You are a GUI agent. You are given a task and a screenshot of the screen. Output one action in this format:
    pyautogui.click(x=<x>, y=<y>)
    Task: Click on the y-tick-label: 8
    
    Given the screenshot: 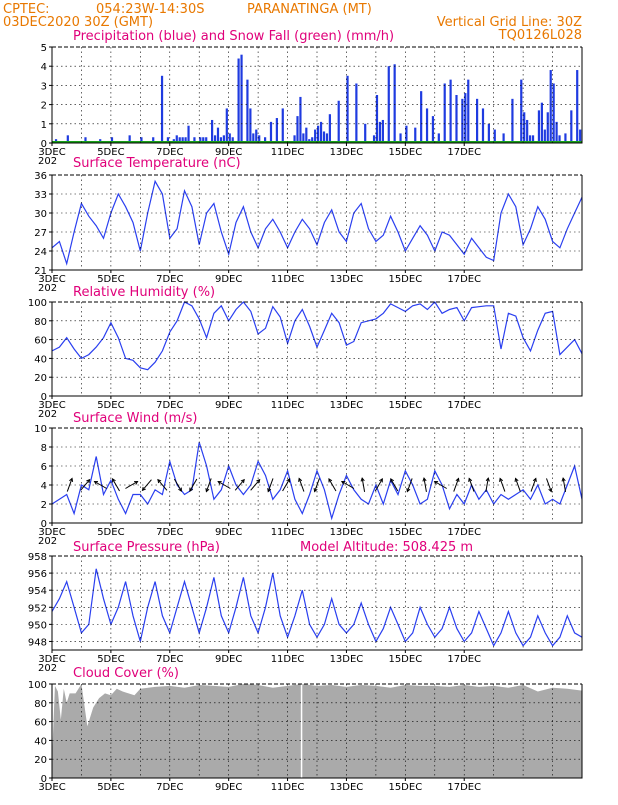 What is the action you would take?
    pyautogui.click(x=44, y=448)
    